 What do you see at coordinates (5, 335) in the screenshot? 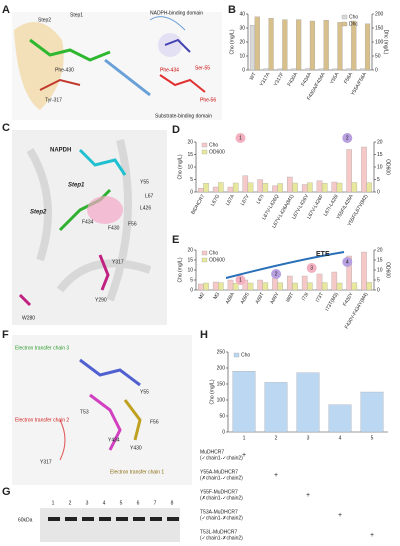
I see `panel-label: F` at bounding box center [5, 335].